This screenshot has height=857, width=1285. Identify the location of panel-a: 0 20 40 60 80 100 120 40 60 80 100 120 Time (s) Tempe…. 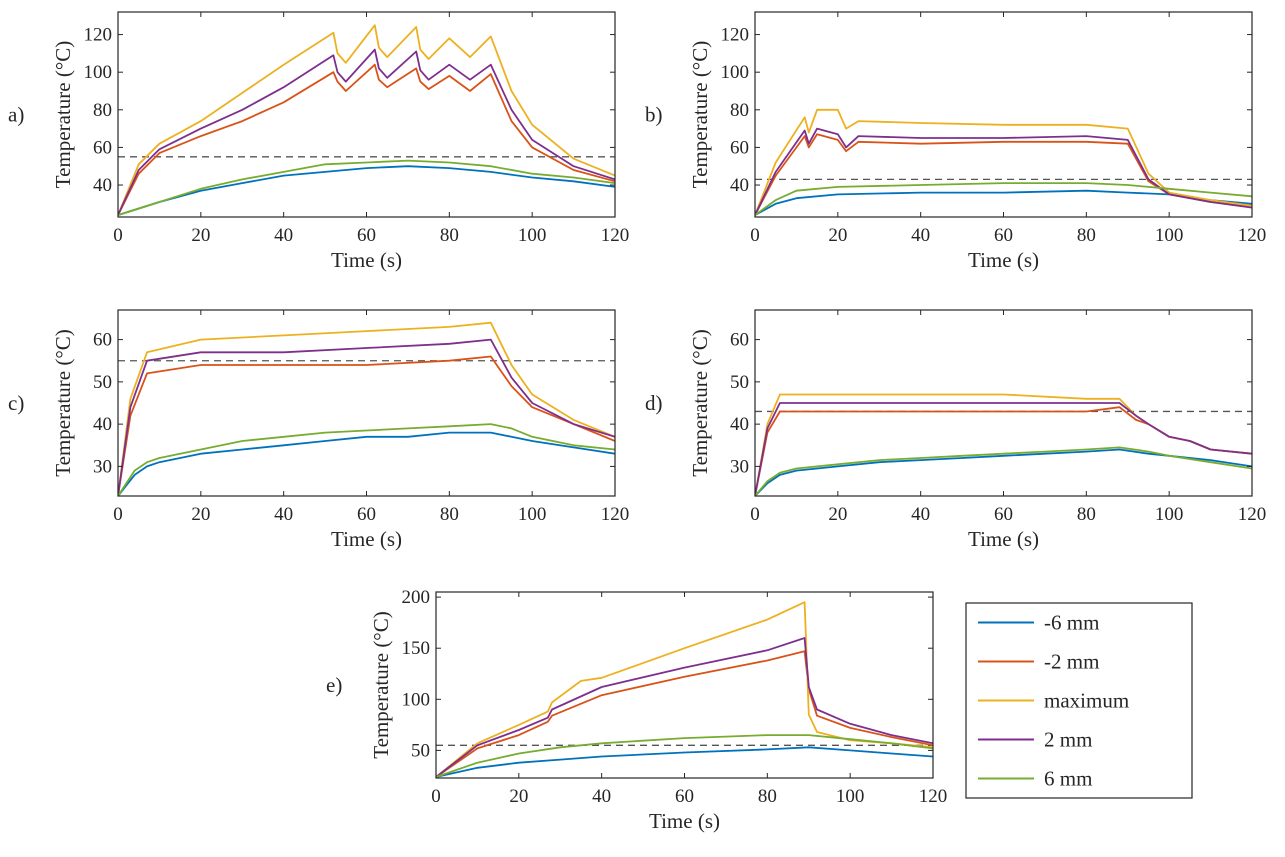
(319, 141).